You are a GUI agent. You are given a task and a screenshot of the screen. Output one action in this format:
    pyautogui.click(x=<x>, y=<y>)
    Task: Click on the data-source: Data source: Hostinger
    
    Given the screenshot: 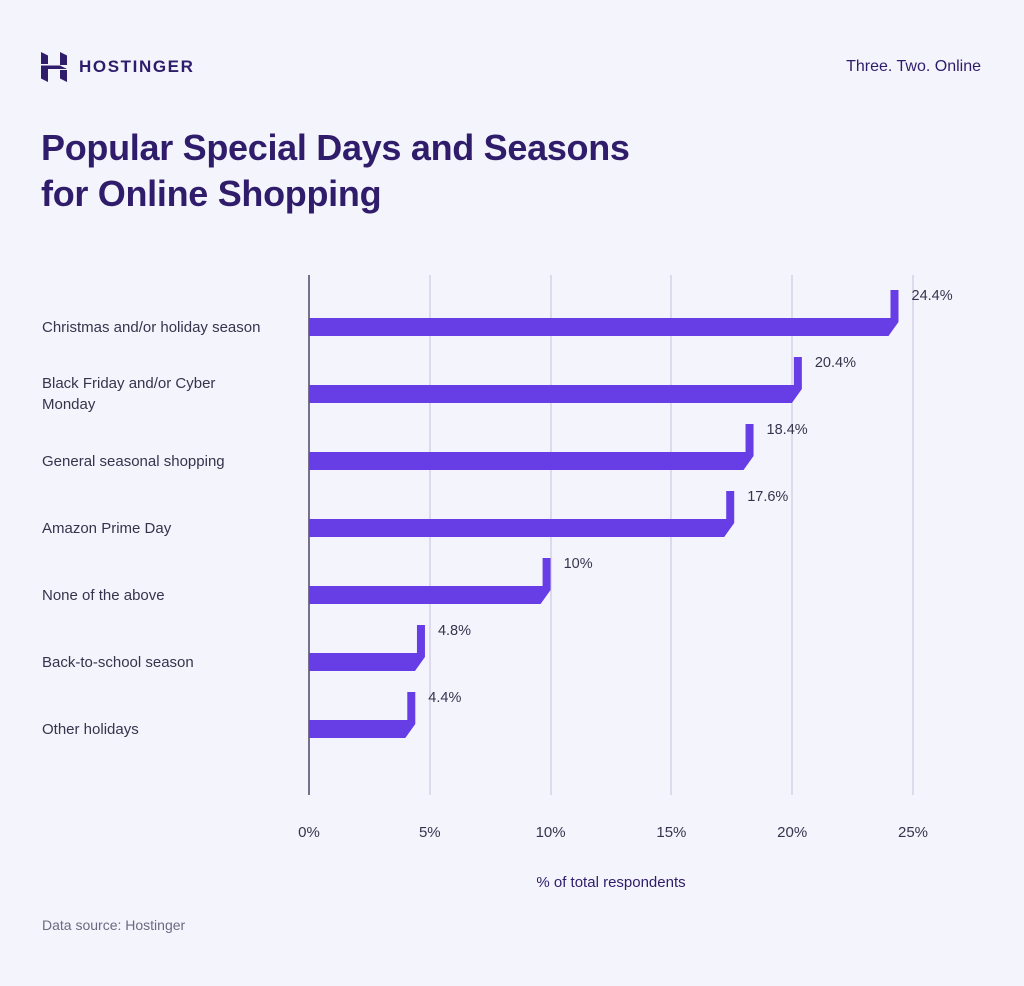 What is the action you would take?
    pyautogui.click(x=114, y=925)
    